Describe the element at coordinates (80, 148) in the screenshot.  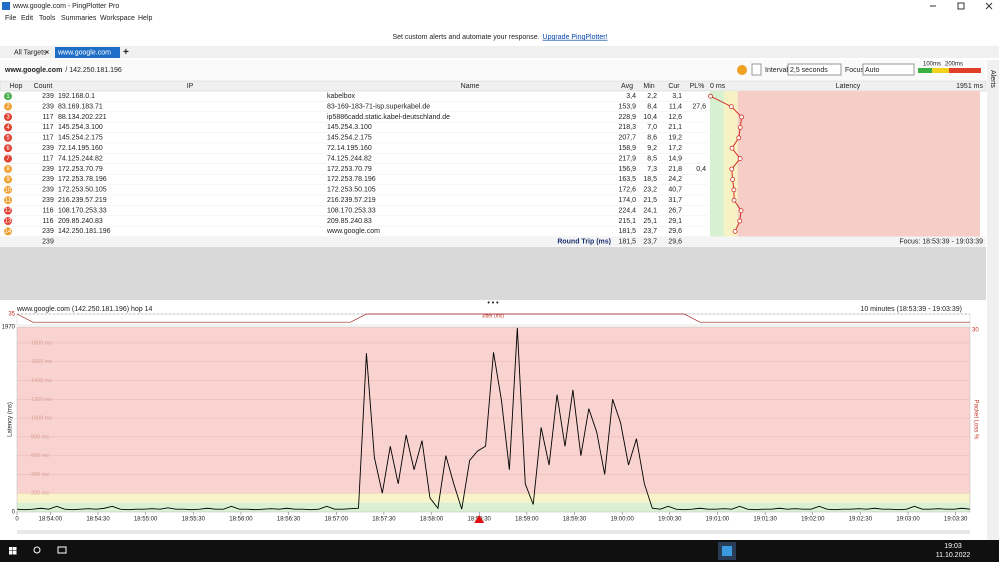
I see `ip: 72.14.195.160` at that location.